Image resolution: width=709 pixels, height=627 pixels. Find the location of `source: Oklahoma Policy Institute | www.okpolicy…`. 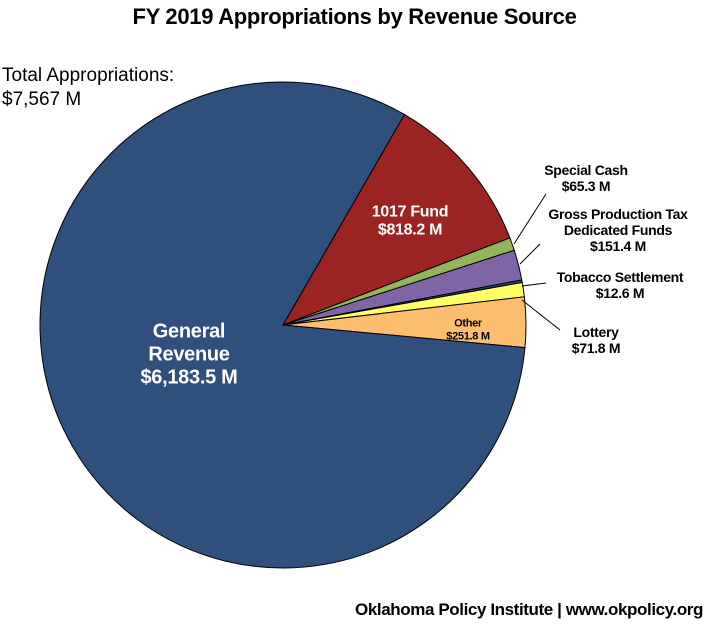

source: Oklahoma Policy Institute | www.okpolicy… is located at coordinates (529, 609).